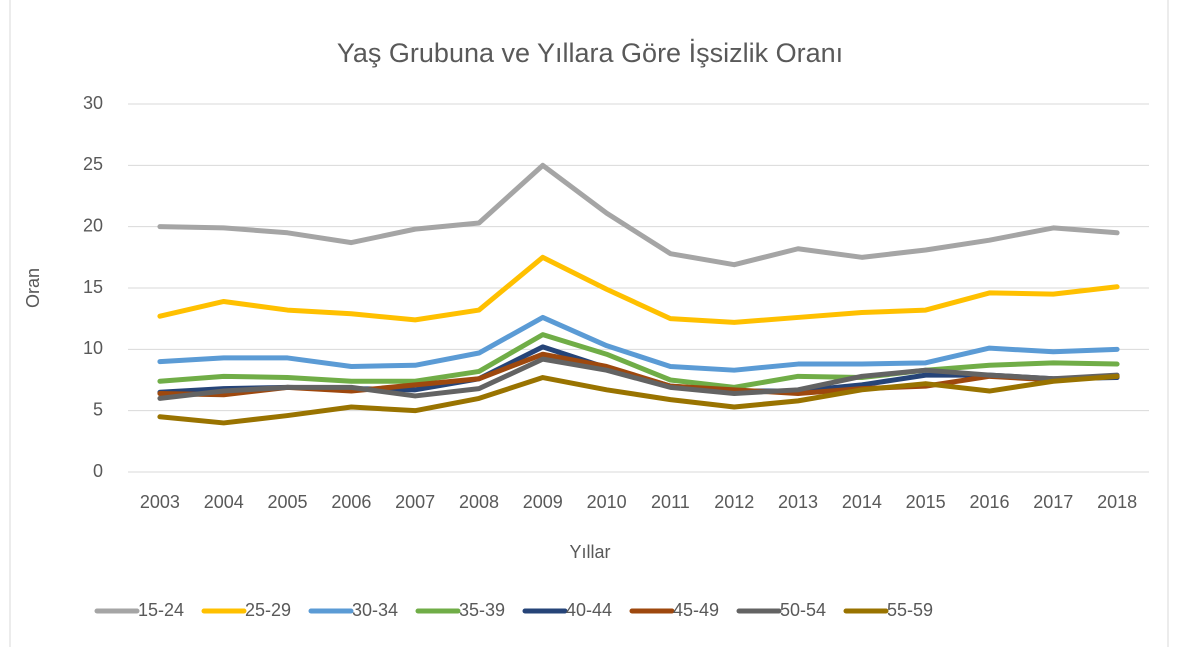 The image size is (1180, 647). I want to click on x-tick-label: 2014, so click(862, 502).